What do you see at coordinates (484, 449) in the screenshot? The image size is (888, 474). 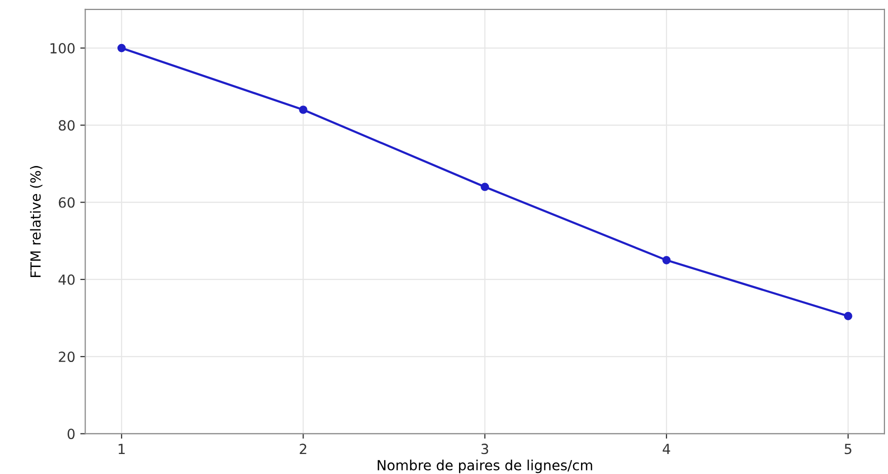 I see `x-tick-label: 3` at bounding box center [484, 449].